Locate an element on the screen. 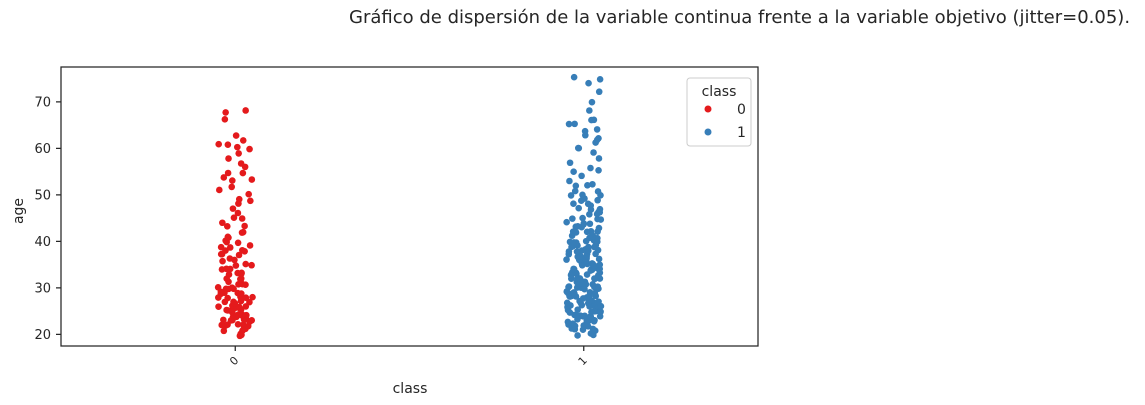 The width and height of the screenshot is (1145, 405). y-axis: 20 30 40 50 60 70 is located at coordinates (47, 219).